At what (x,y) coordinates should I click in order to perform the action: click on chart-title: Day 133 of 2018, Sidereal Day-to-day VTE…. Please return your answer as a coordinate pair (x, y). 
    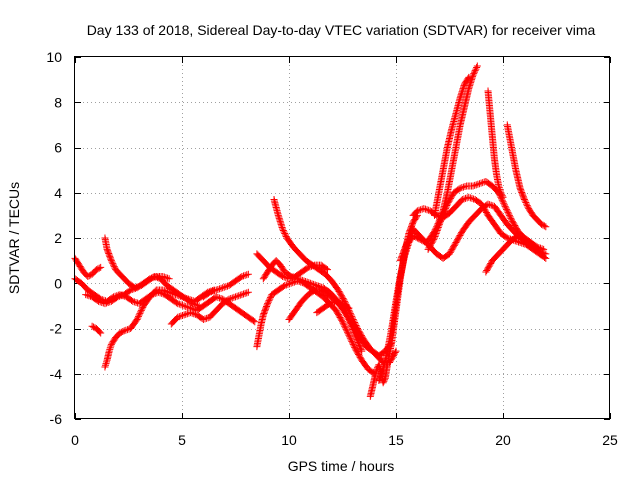
    Looking at the image, I should click on (341, 30).